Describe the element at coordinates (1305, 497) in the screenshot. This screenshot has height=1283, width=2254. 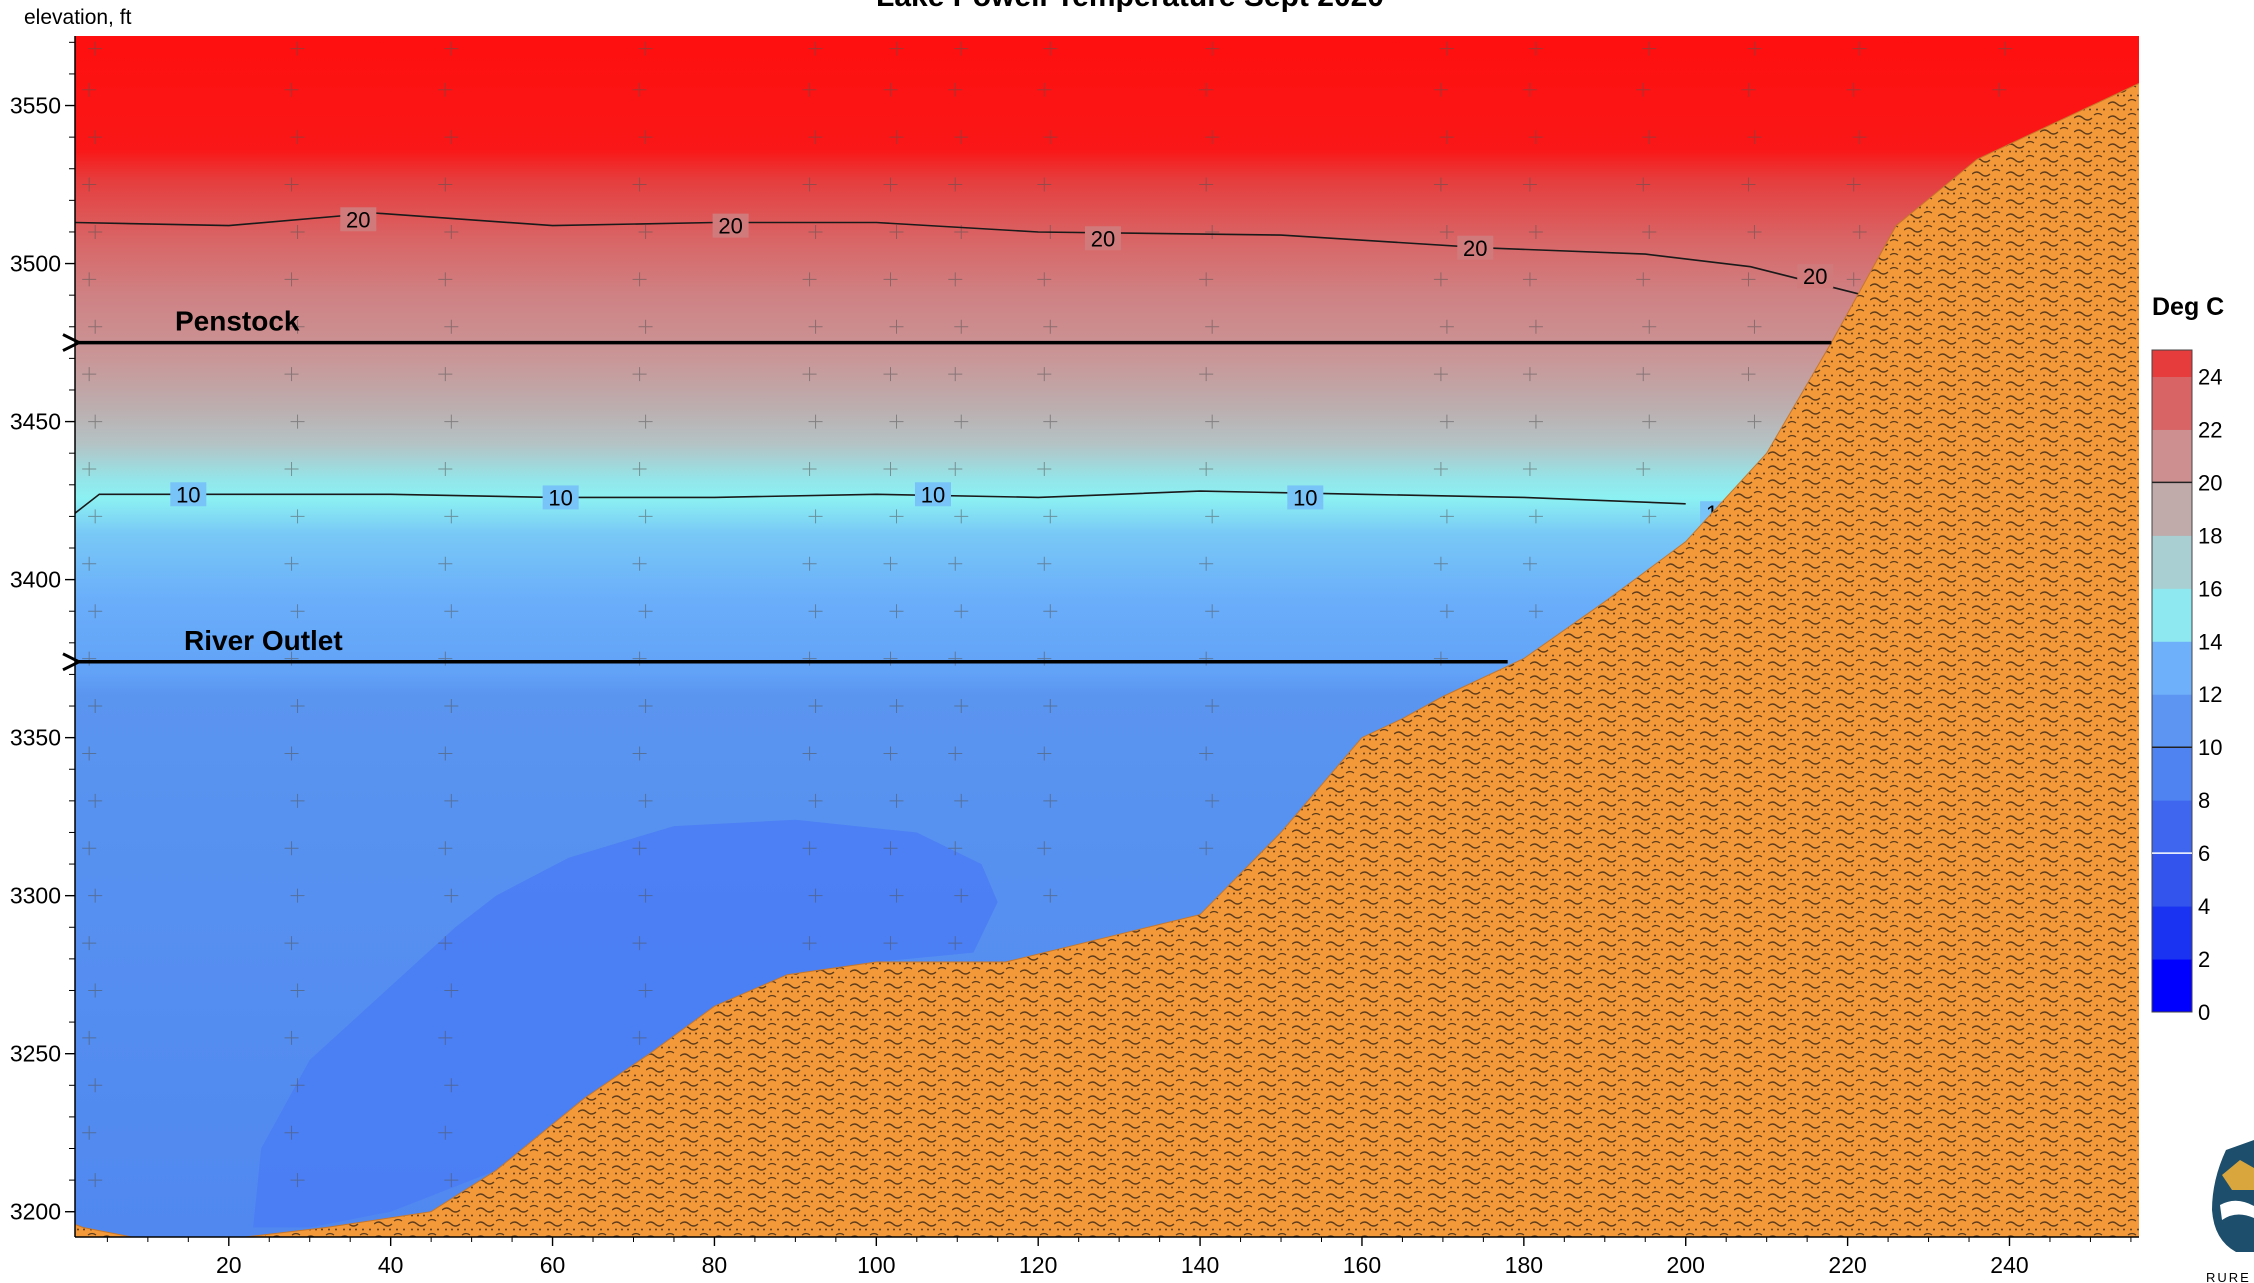
I see `isotherm-label: 10` at that location.